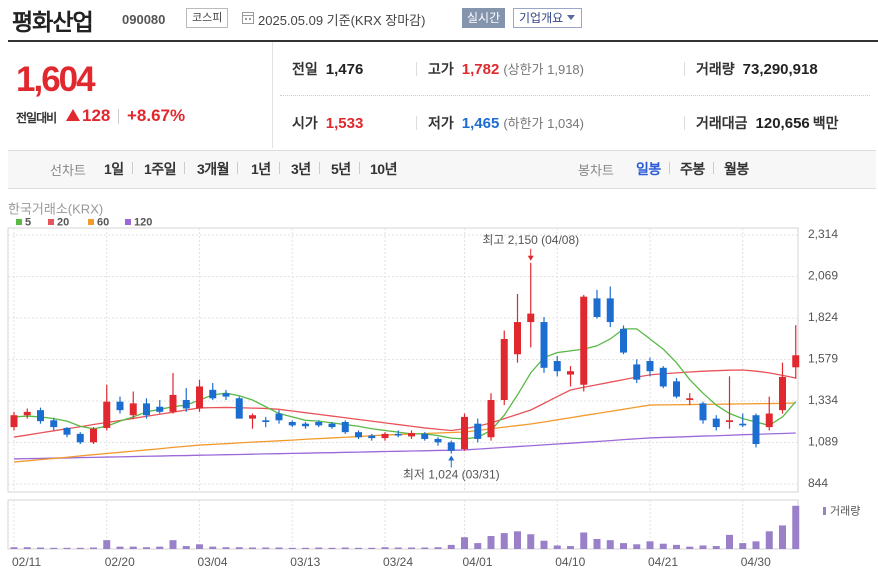 This screenshot has height=577, width=878. Describe the element at coordinates (441, 123) in the screenshot. I see `item-label: 저가` at that location.